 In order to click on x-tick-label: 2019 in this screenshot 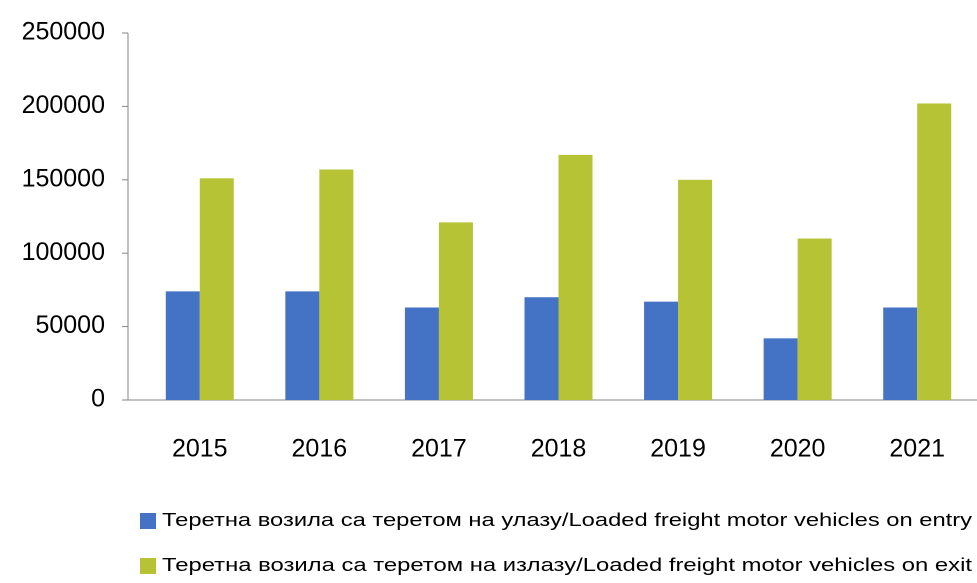, I will do `click(678, 449)`.